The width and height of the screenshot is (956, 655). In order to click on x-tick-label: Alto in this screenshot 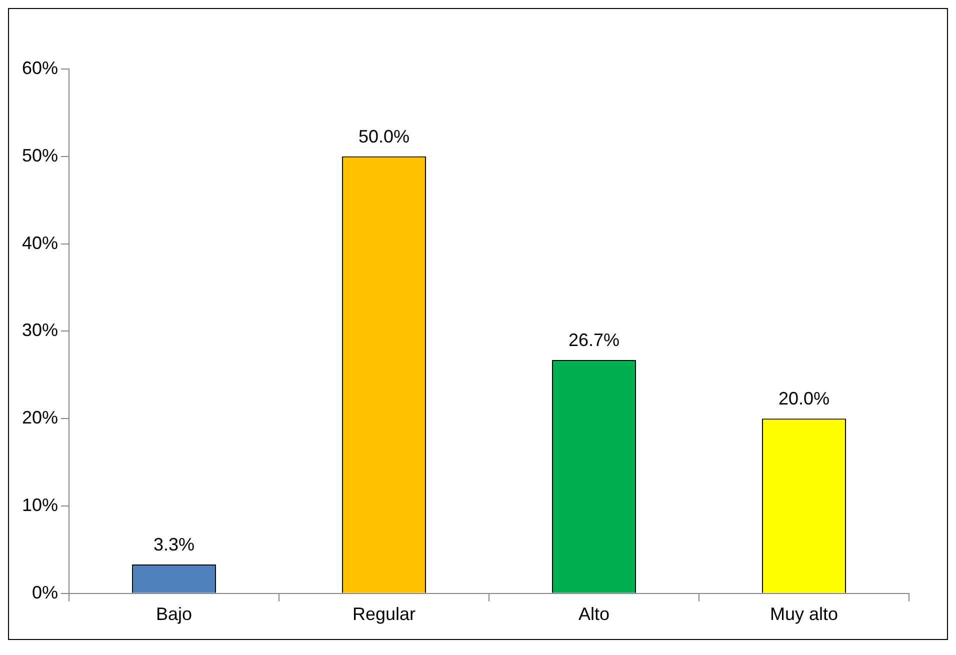, I will do `click(594, 614)`.